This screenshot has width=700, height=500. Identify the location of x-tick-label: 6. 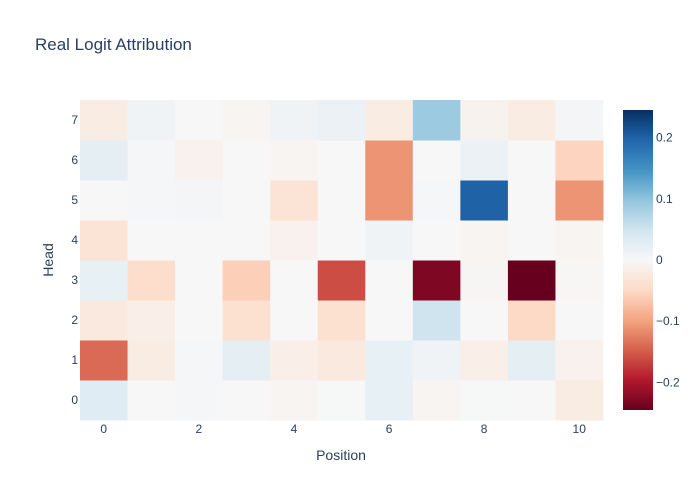
(389, 429).